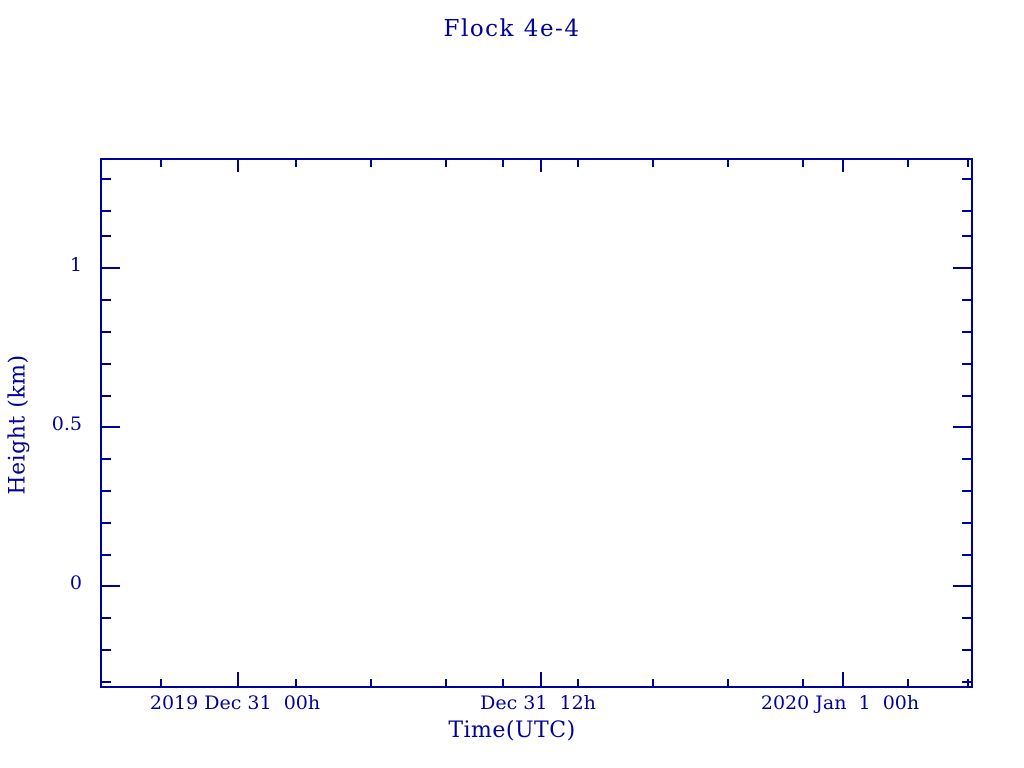 The width and height of the screenshot is (1024, 768). I want to click on x-tick-label-middle: Dec 31 12h, so click(538, 703).